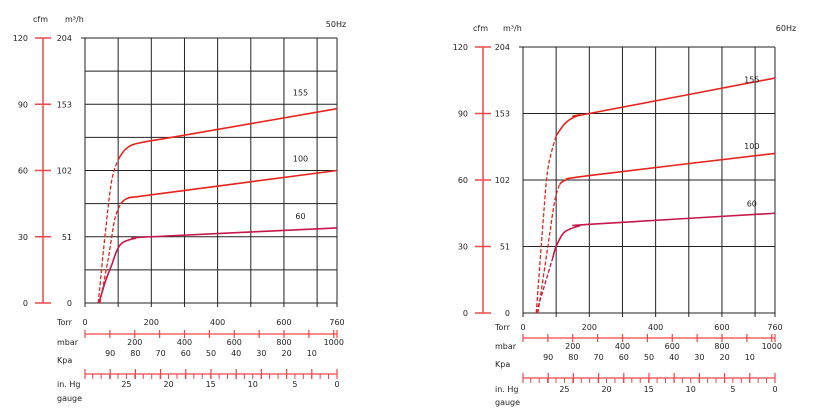 The height and width of the screenshot is (416, 817). I want to click on chart-title-frequency: 60Hz, so click(786, 28).